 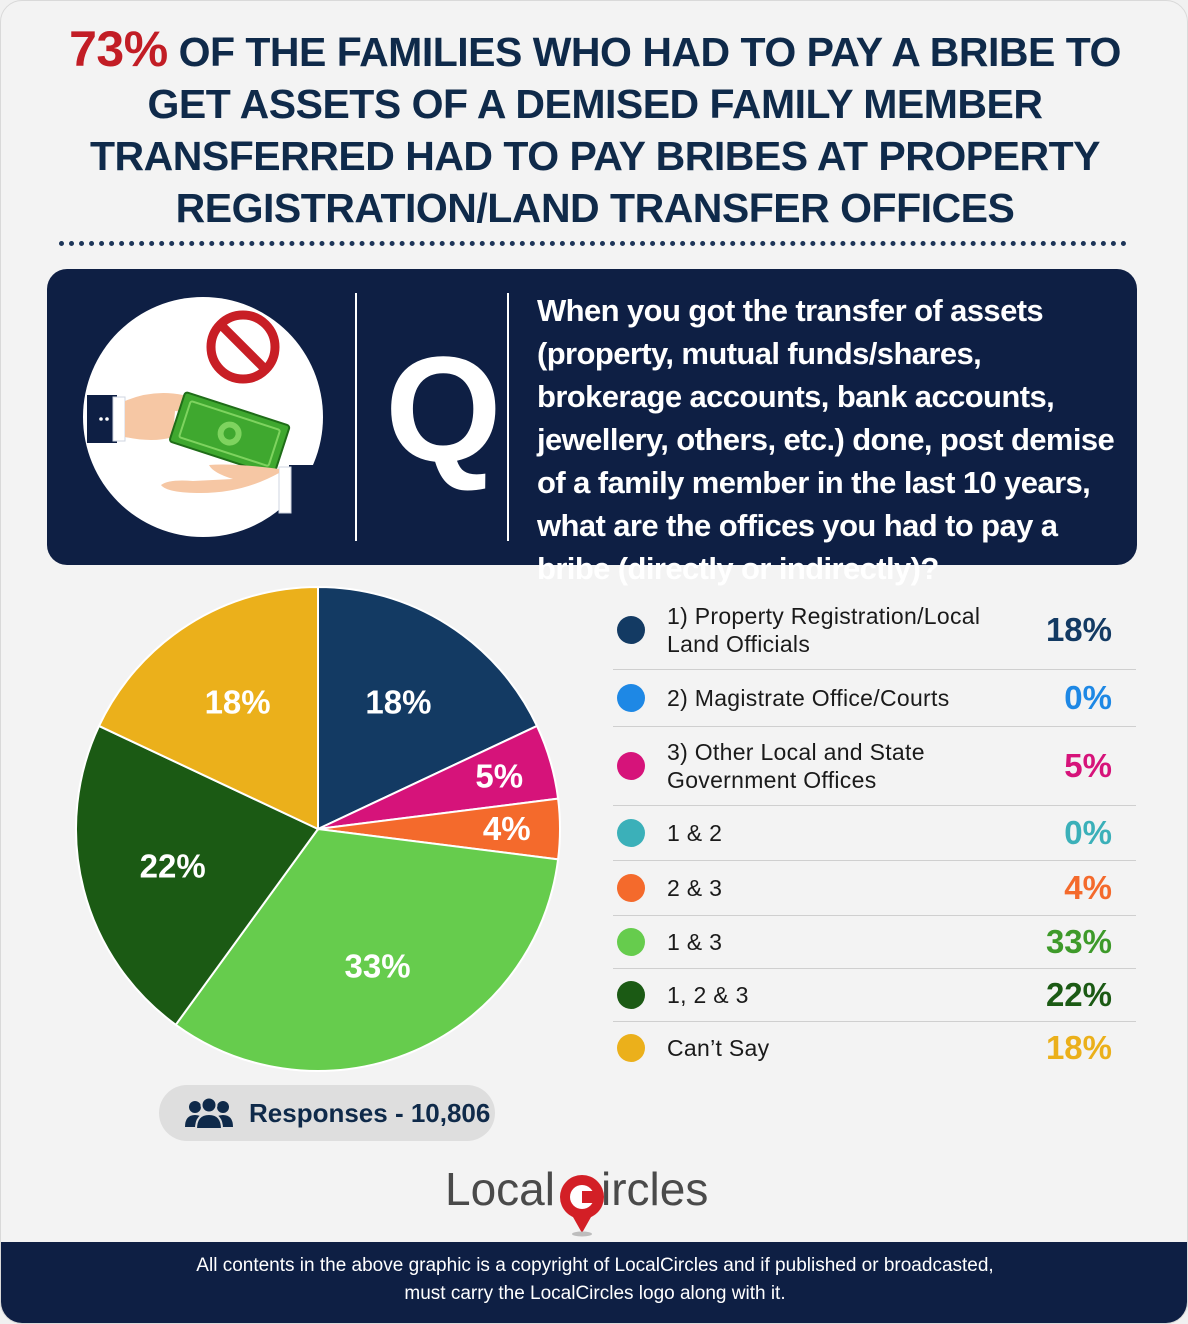 I want to click on pie-slice-label: 33%, so click(x=378, y=966).